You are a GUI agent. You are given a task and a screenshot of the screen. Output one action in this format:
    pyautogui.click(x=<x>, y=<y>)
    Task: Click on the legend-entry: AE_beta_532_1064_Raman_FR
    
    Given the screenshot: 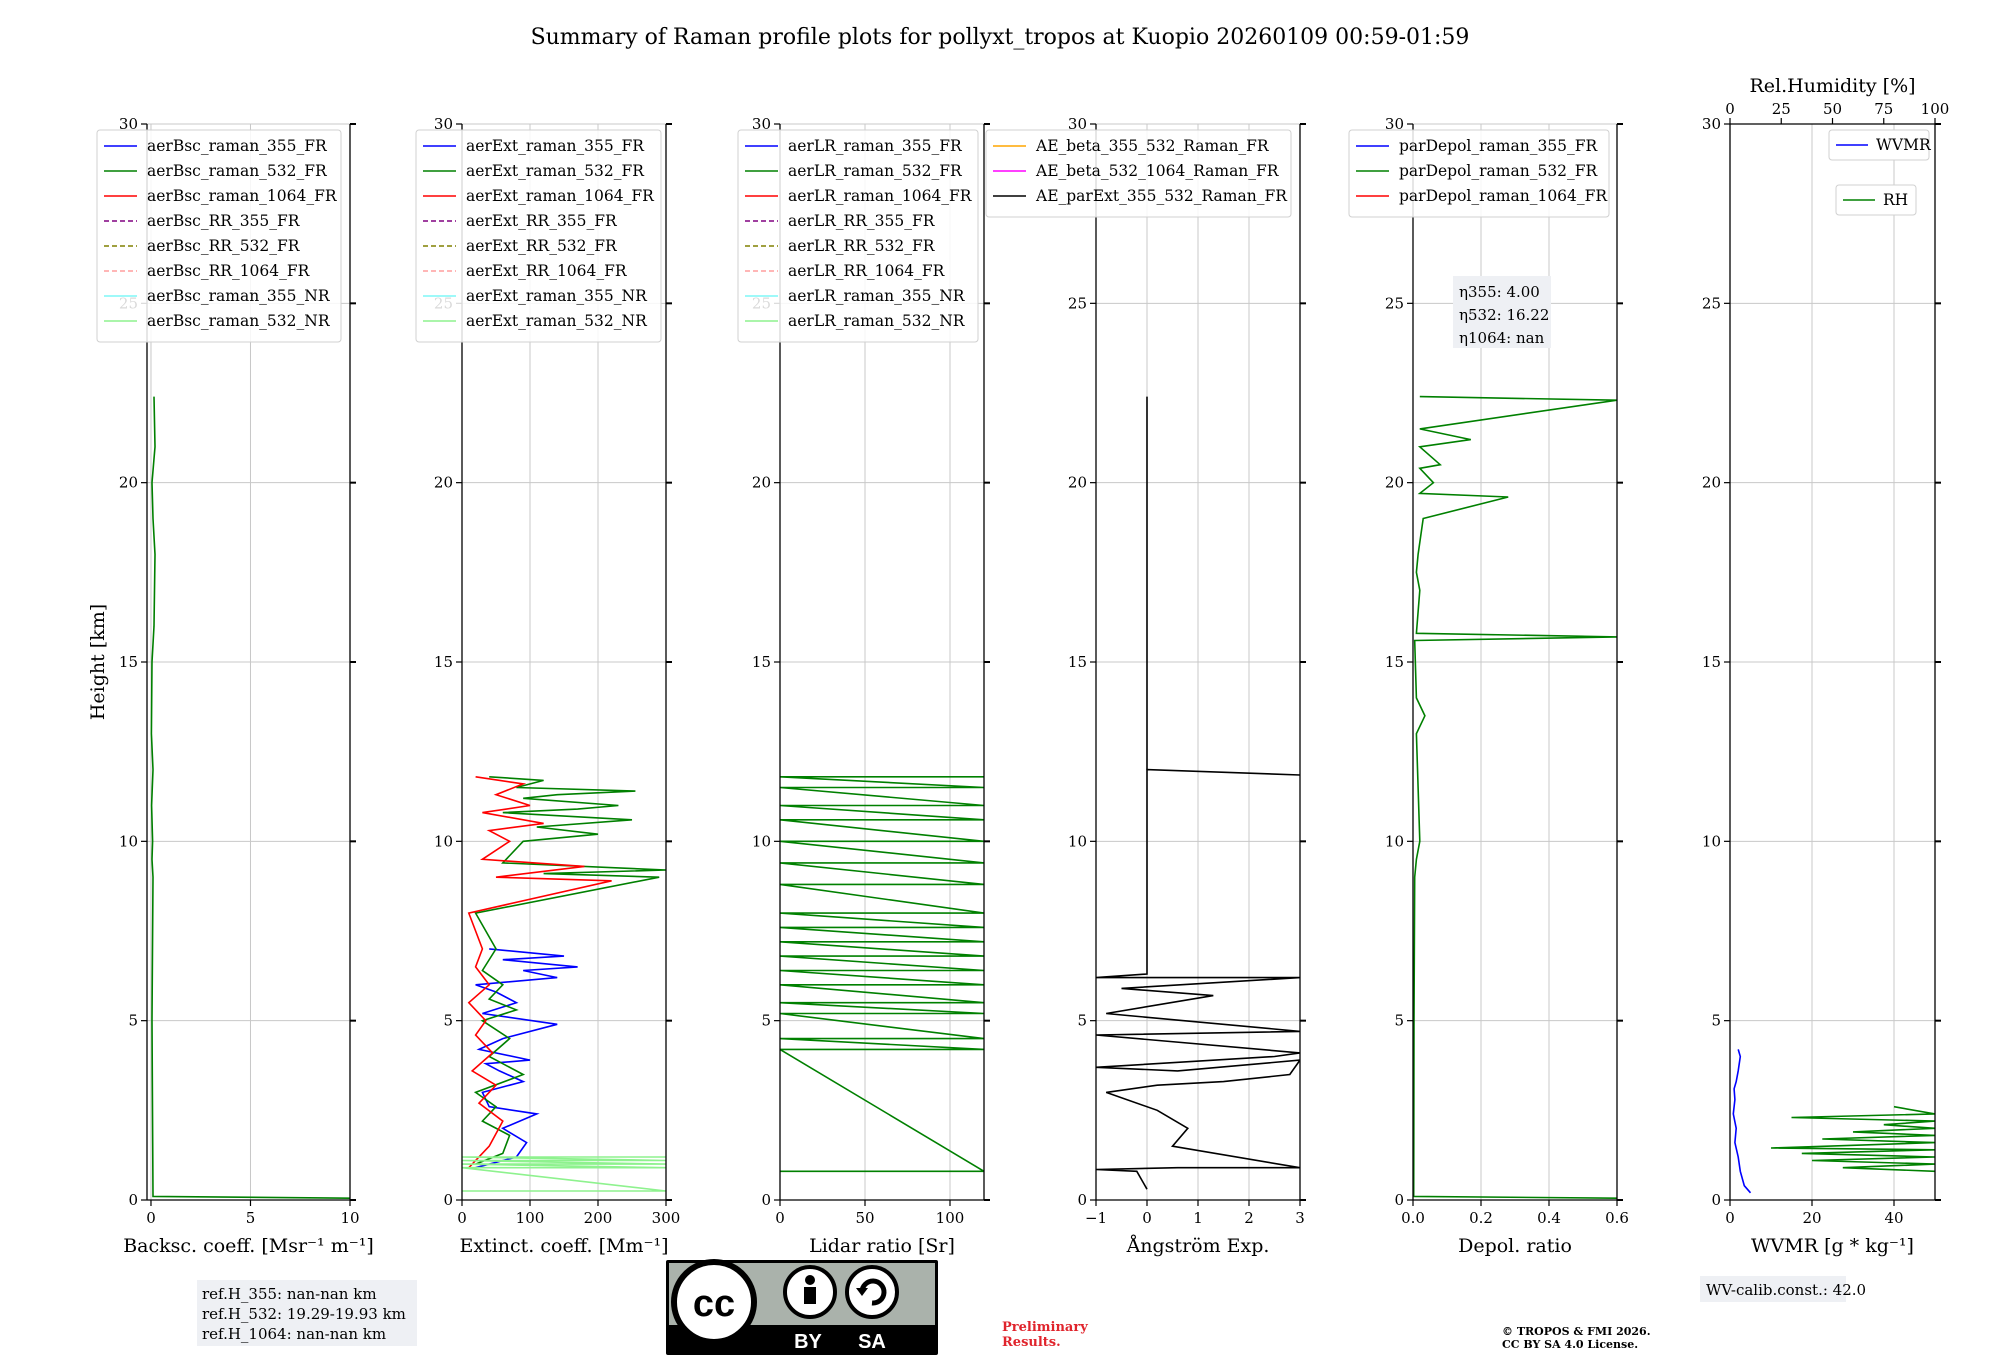 What is the action you would take?
    pyautogui.click(x=1157, y=171)
    